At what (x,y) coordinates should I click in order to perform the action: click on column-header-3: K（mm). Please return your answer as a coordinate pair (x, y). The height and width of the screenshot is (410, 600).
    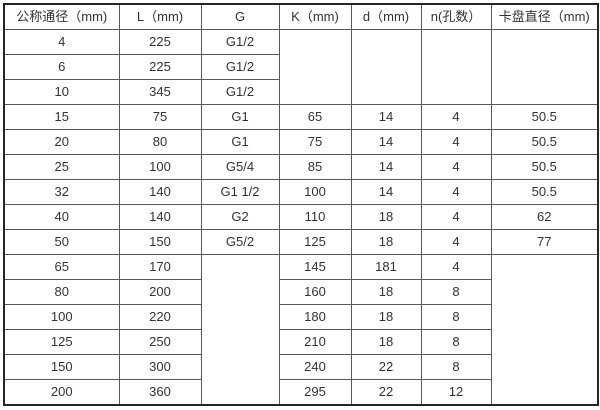
    Looking at the image, I should click on (315, 16).